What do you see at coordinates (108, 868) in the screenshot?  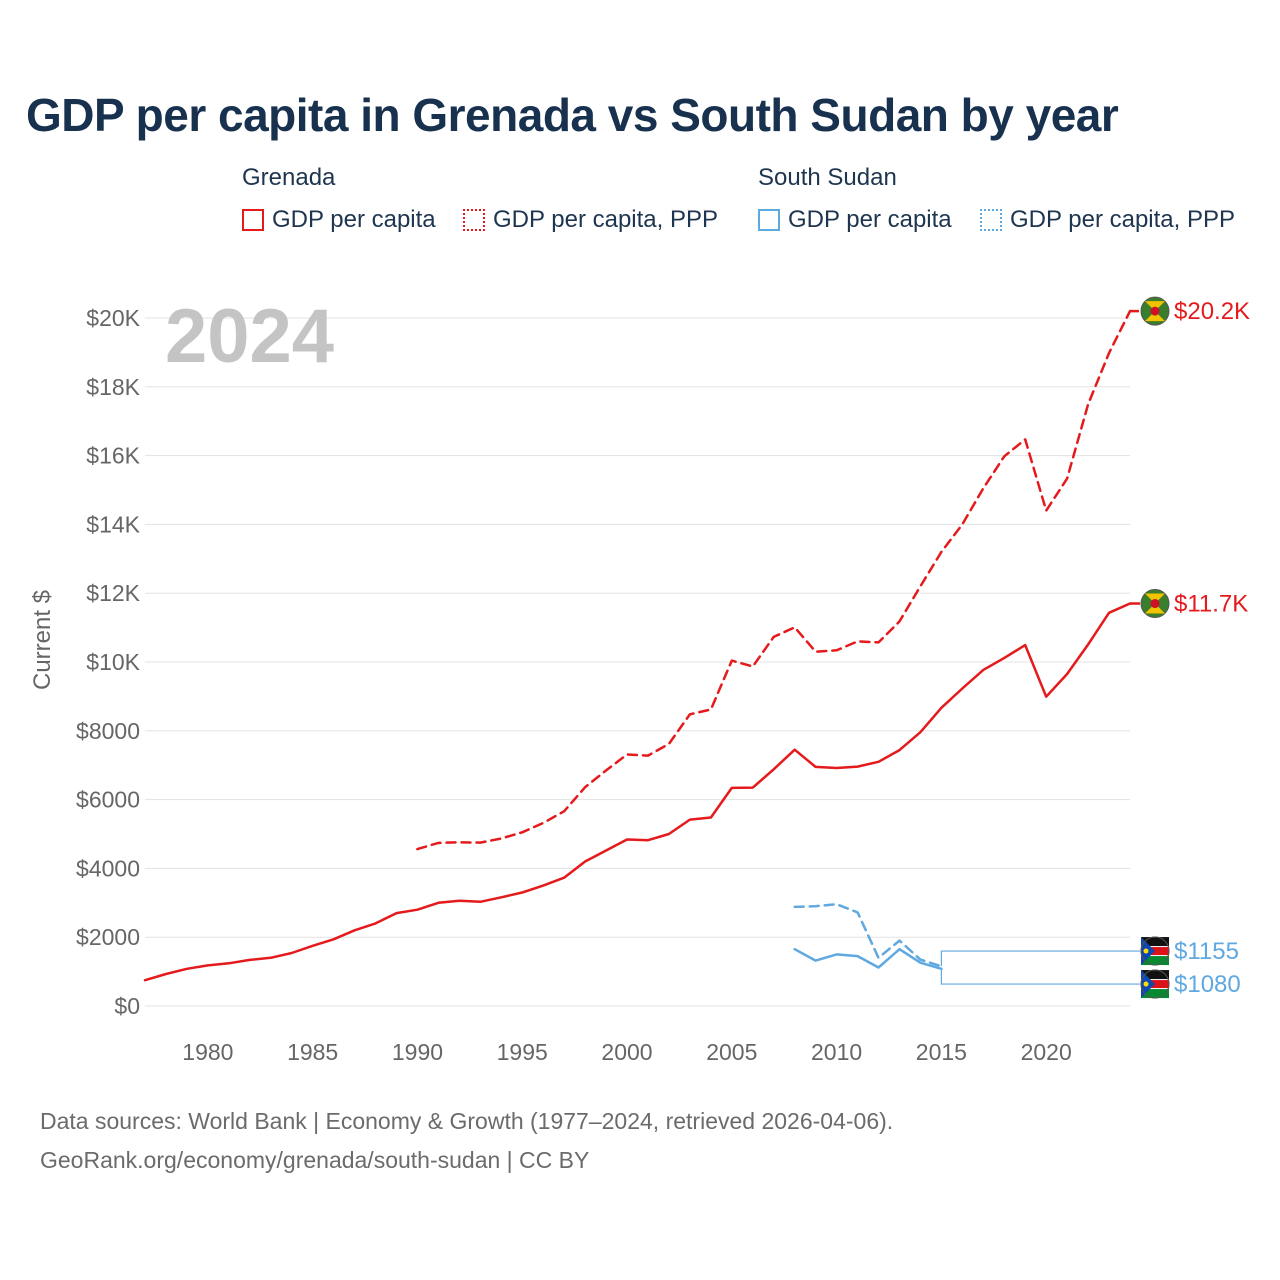 I see `y-tick-label: $4000` at bounding box center [108, 868].